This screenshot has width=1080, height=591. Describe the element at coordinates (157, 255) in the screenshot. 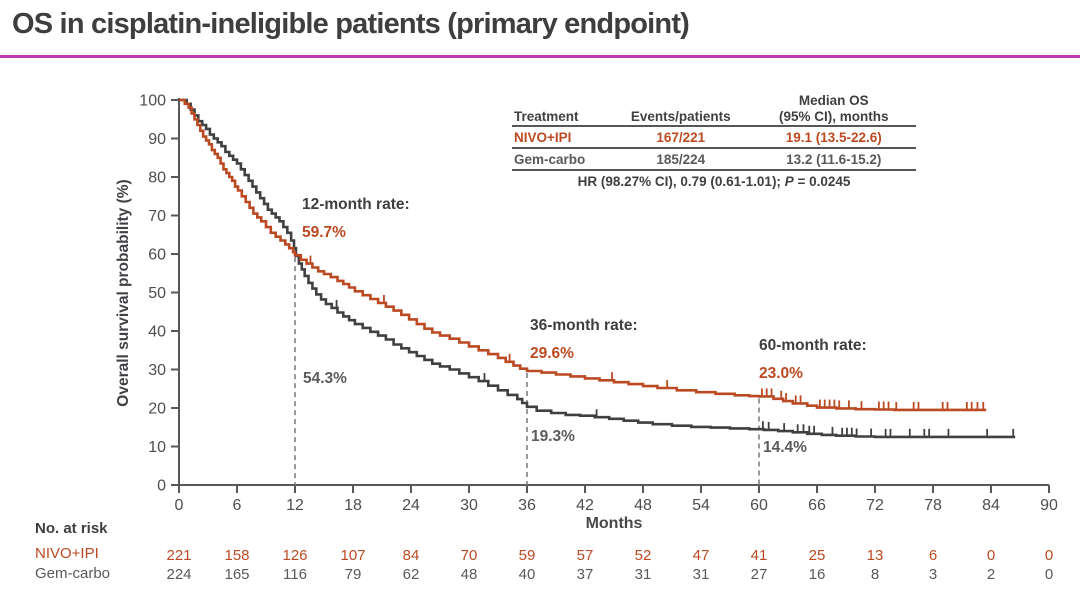

I see `y-tick-label: 60` at that location.